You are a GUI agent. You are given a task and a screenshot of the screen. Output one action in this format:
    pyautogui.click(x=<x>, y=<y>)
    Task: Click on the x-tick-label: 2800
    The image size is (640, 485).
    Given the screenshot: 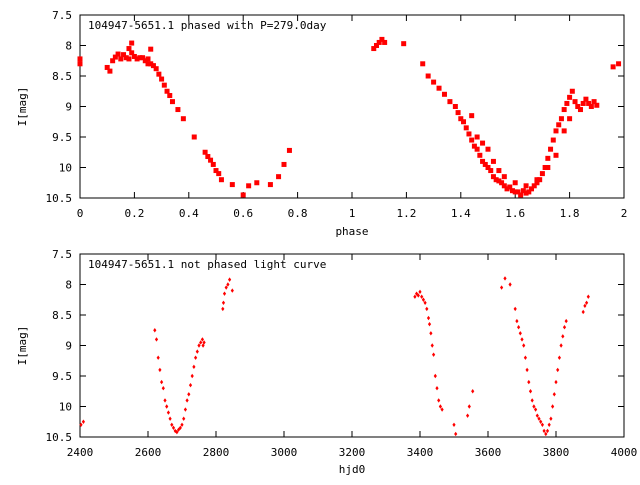 What is the action you would take?
    pyautogui.click(x=216, y=452)
    